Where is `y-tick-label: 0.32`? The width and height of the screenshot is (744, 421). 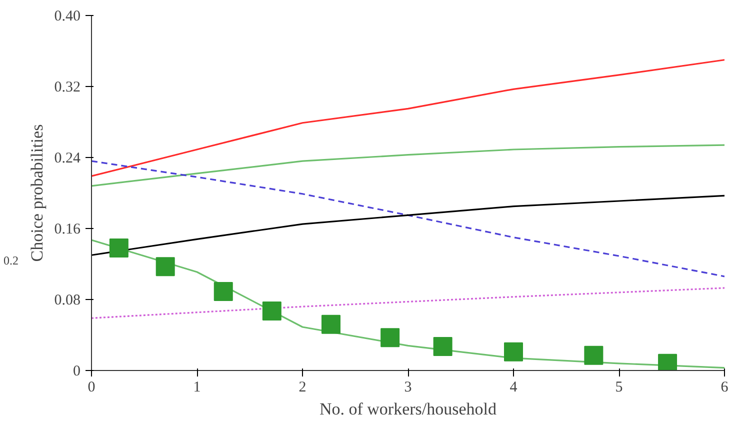
y-tick-label: 0.32 is located at coordinates (67, 88).